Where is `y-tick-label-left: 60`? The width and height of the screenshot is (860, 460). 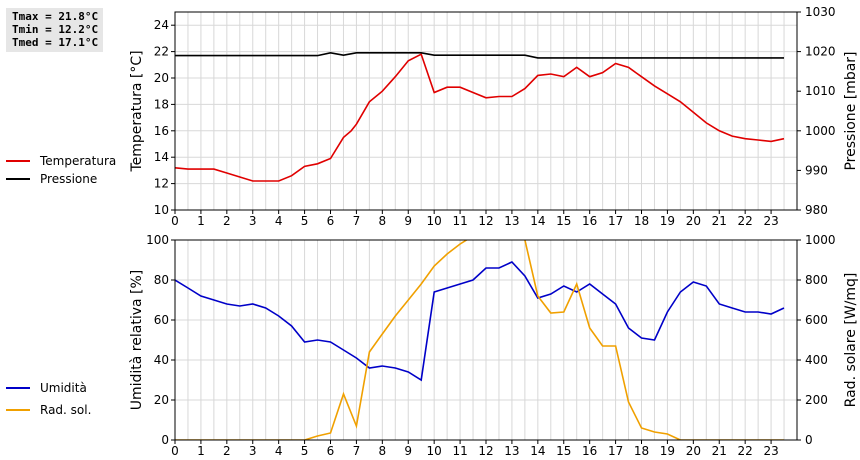 y-tick-label-left: 60 is located at coordinates (161, 320).